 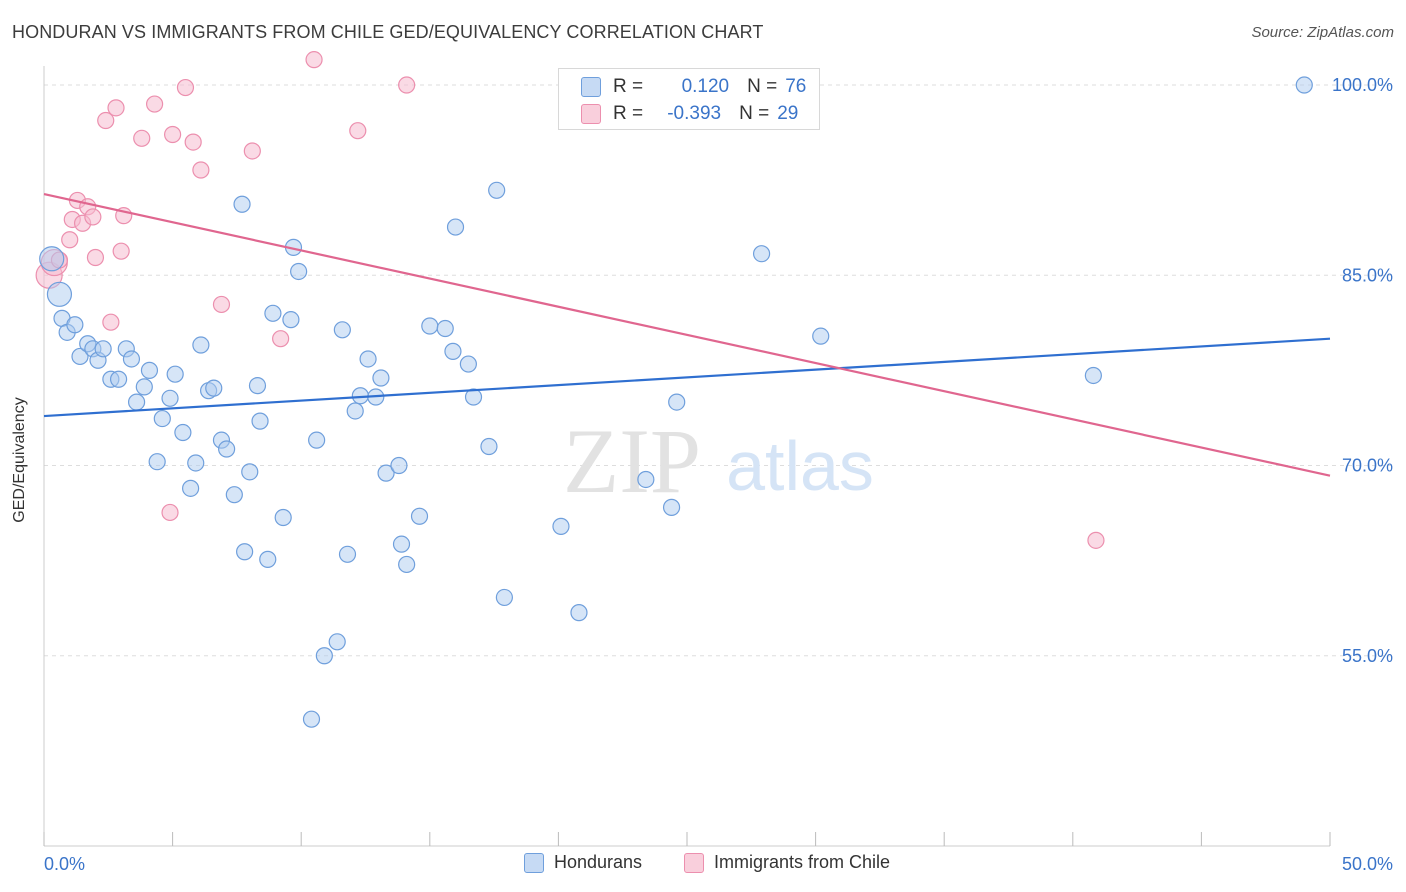 What do you see at coordinates (1367, 864) in the screenshot?
I see `x-tick-label: 50.0%` at bounding box center [1367, 864].